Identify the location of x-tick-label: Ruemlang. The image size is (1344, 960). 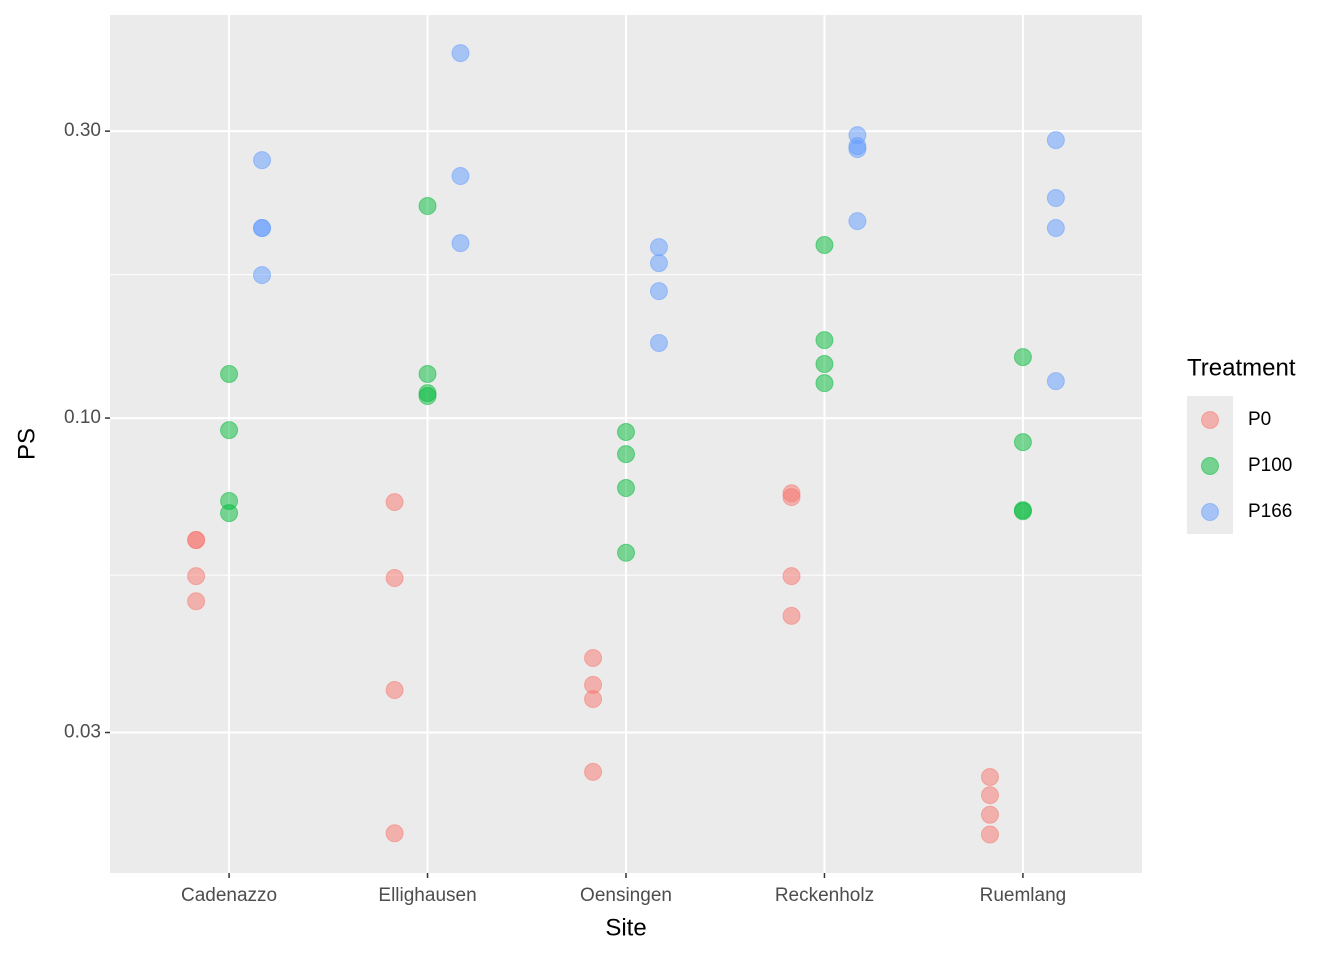
(1023, 895).